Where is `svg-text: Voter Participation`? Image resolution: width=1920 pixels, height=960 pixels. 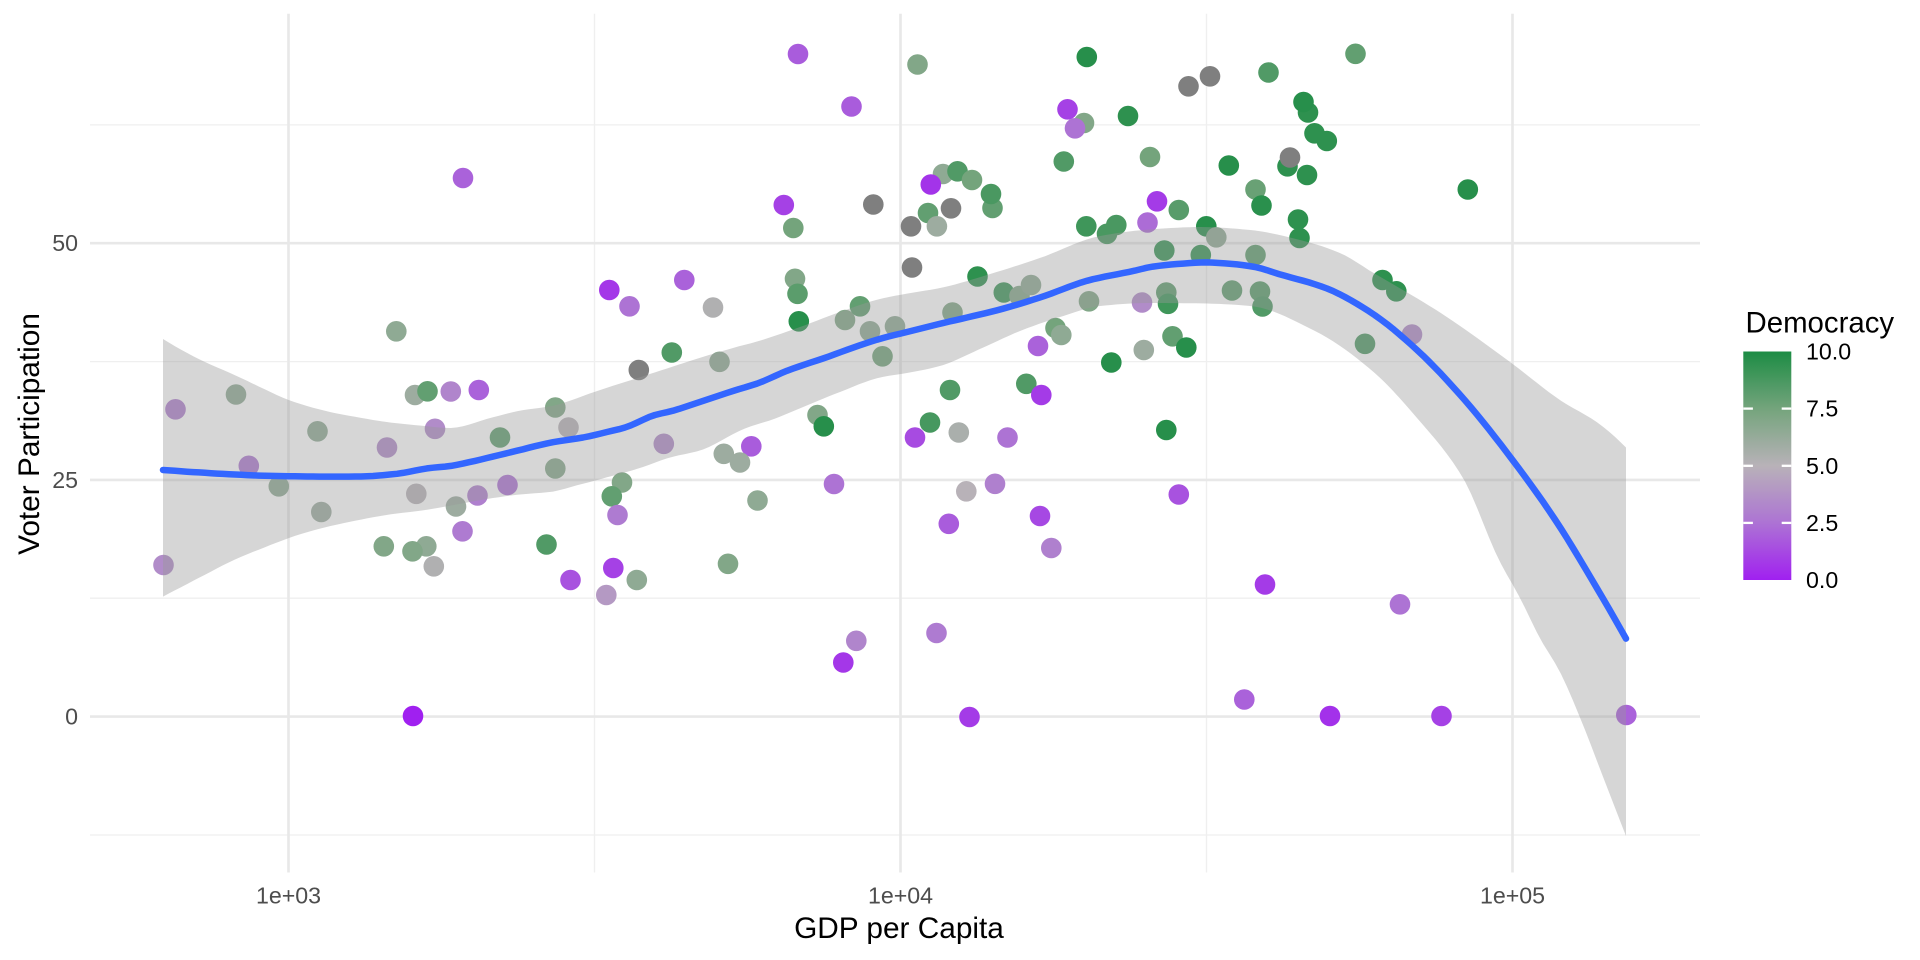
svg-text: Voter Participation is located at coordinates (29, 434).